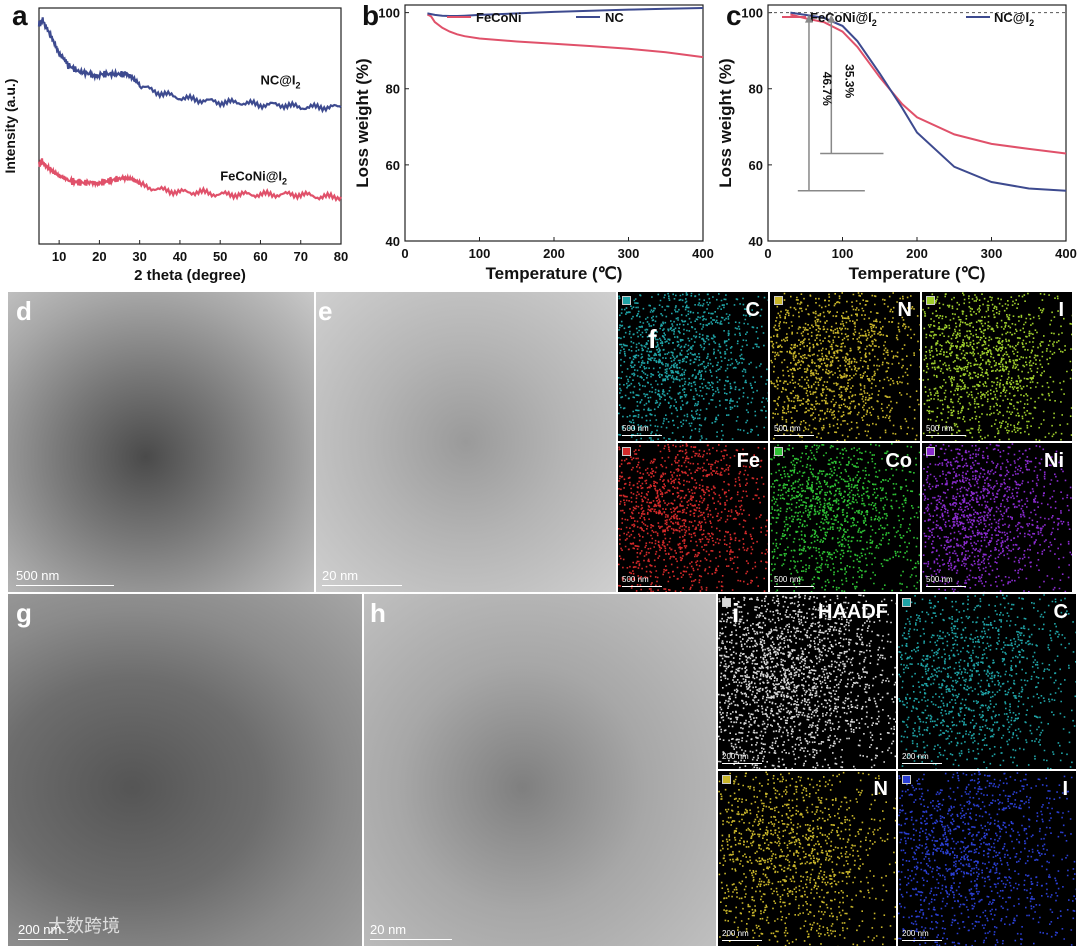 The width and height of the screenshot is (1080, 946). Describe the element at coordinates (554, 273) in the screenshot. I see `x-axis-label-b: Temperature (℃)` at that location.